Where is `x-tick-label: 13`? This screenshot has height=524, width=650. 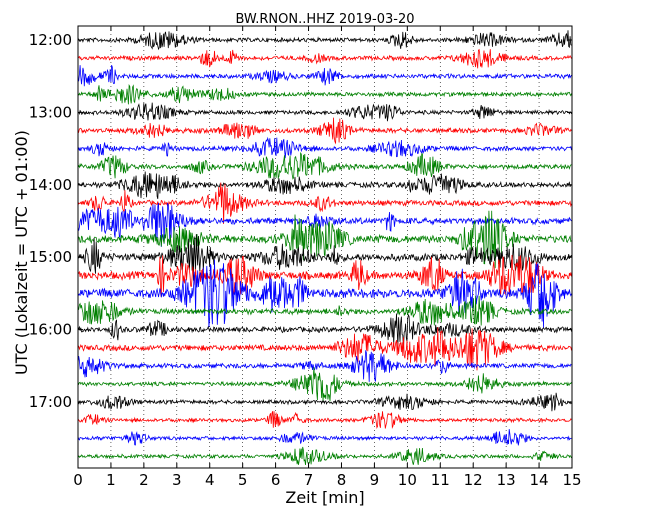
x-tick-label: 13 is located at coordinates (506, 480).